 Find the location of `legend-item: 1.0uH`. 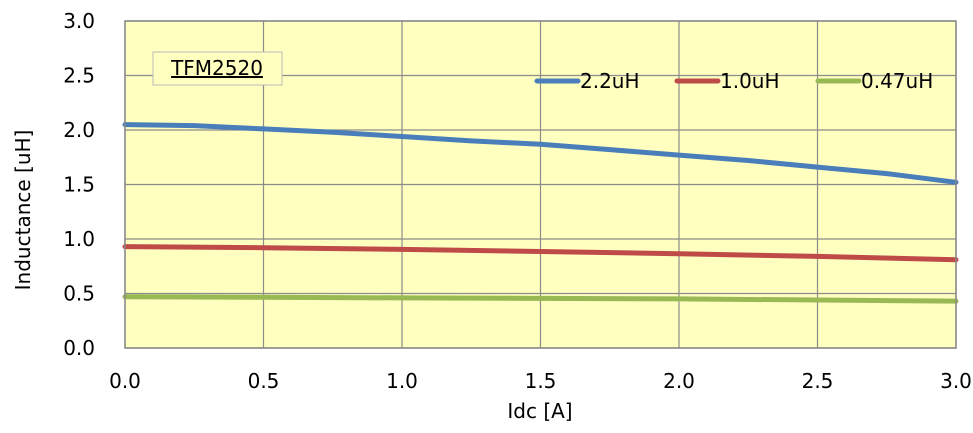

legend-item: 1.0uH is located at coordinates (727, 81).